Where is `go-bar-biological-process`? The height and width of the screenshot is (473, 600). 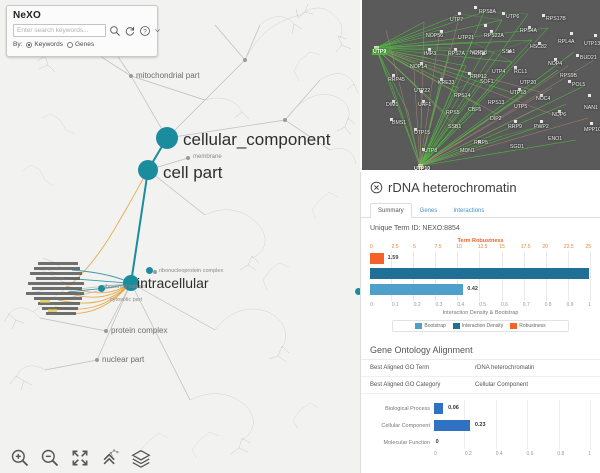
go-bar-biological-process is located at coordinates (439, 408).